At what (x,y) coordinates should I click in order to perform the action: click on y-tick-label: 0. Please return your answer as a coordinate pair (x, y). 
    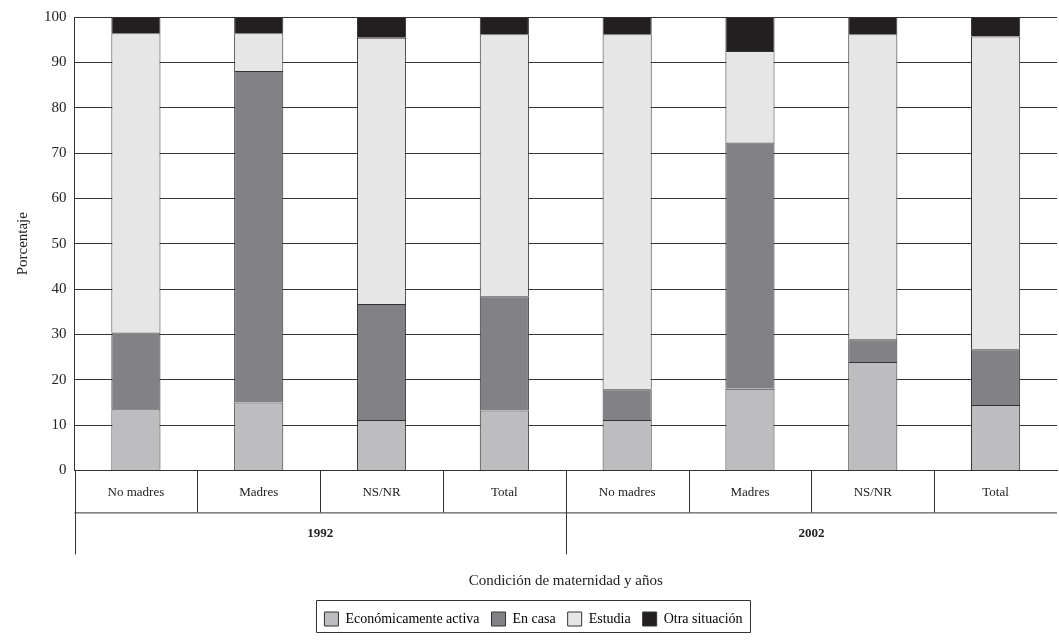
    Looking at the image, I should click on (63, 469).